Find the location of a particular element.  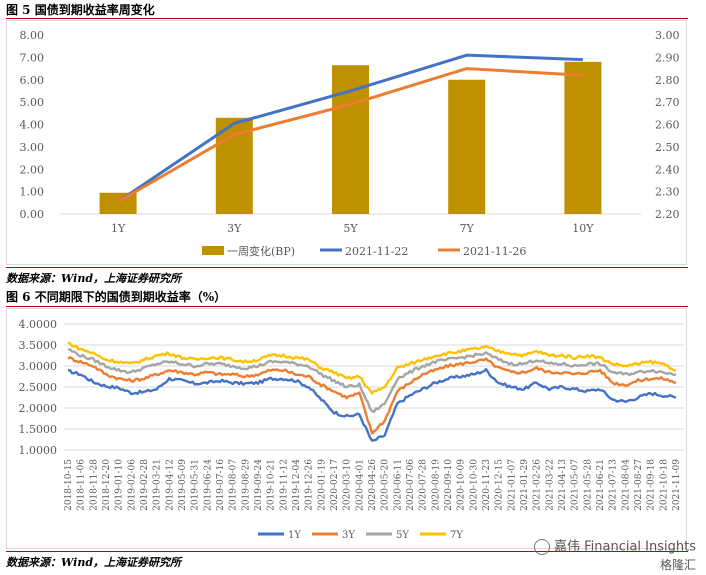

x-tick-label: 2020-07-06 is located at coordinates (411, 485).